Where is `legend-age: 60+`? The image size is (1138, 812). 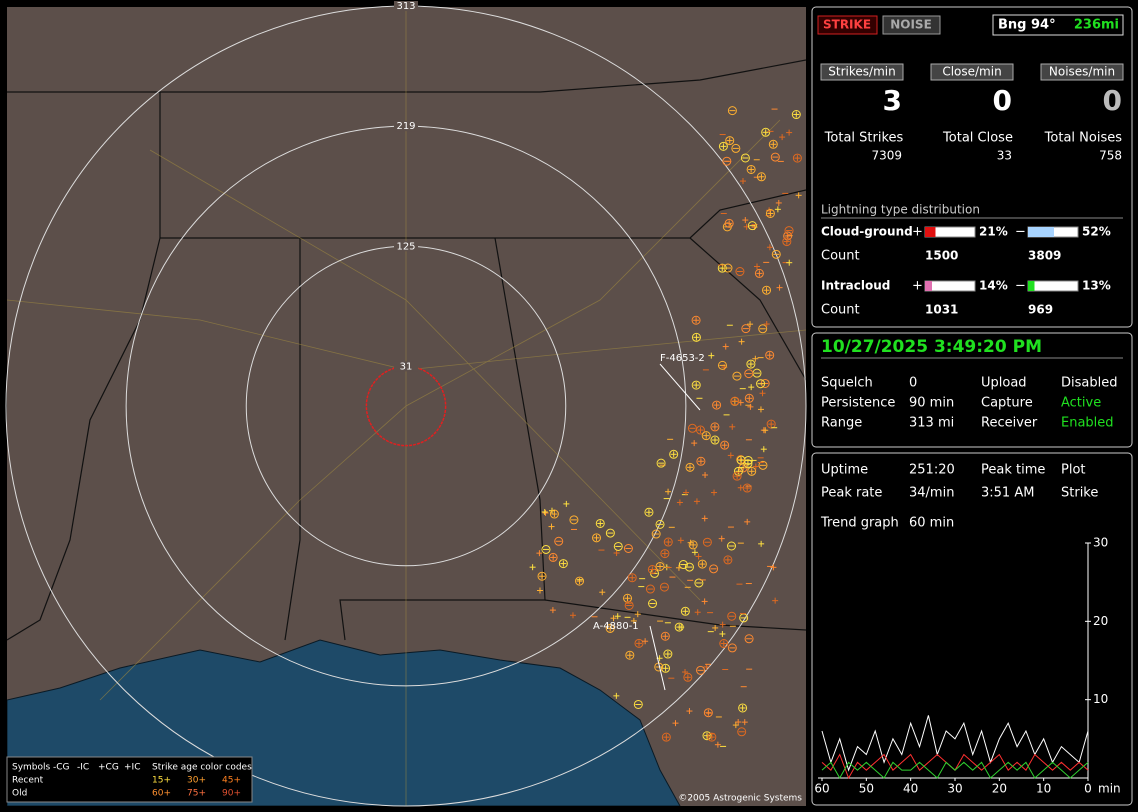
legend-age: 60+ is located at coordinates (161, 794).